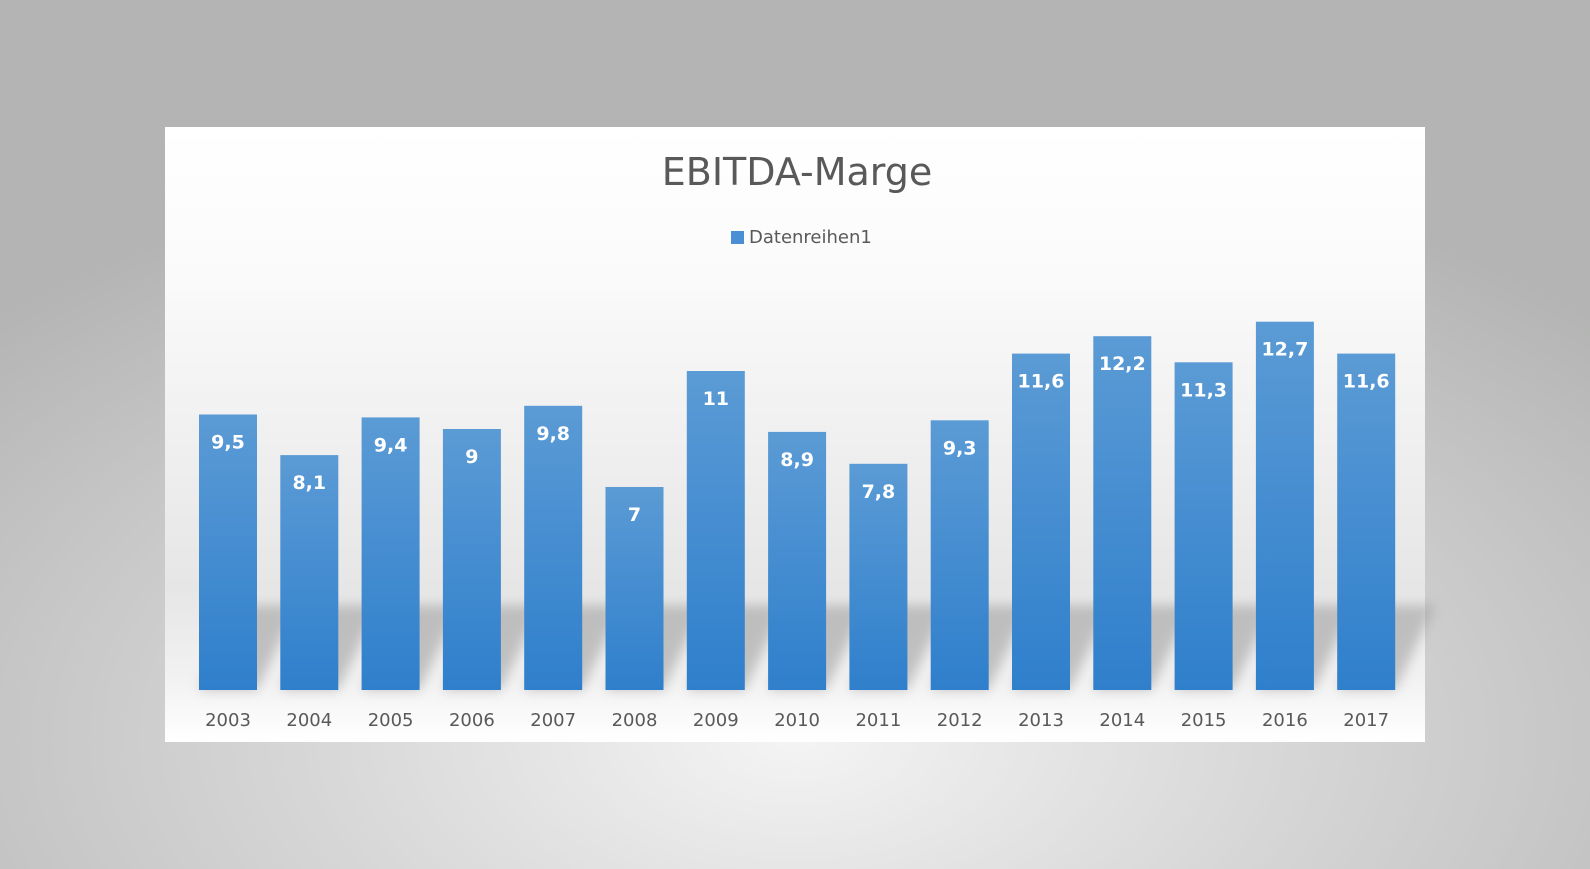  I want to click on bar-2007, so click(553, 547).